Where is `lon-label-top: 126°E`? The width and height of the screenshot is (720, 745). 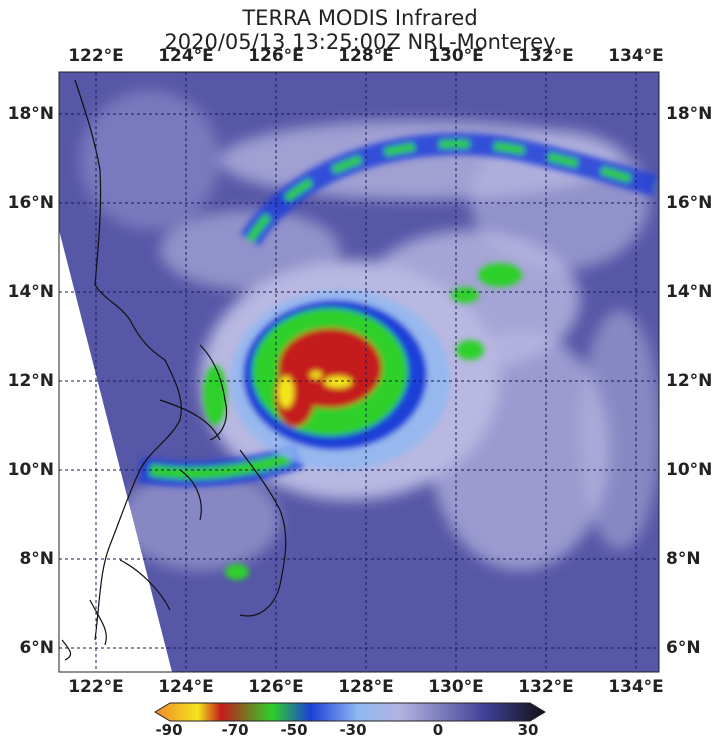 lon-label-top: 126°E is located at coordinates (276, 56).